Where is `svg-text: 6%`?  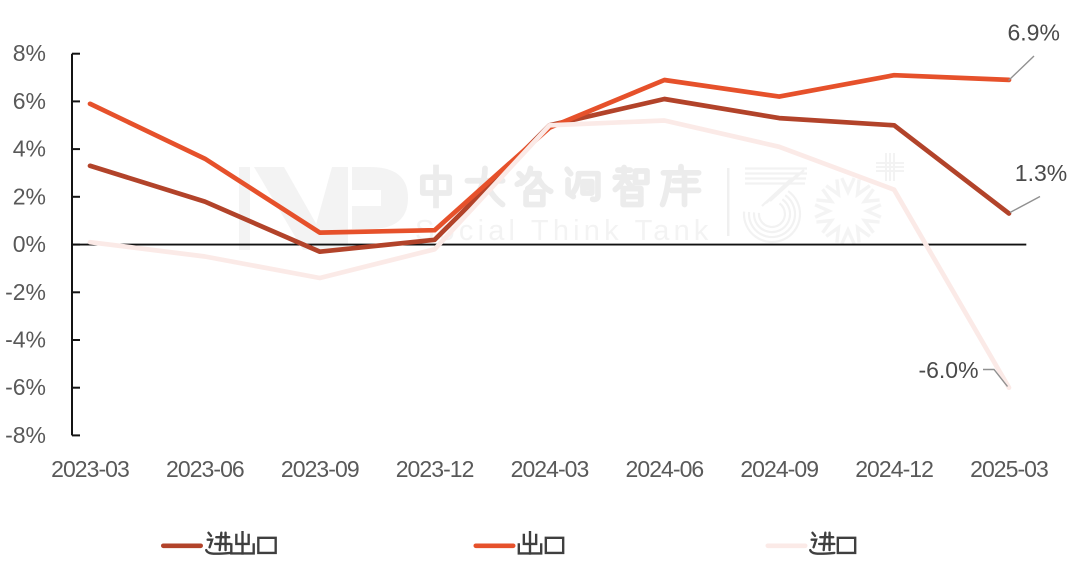 svg-text: 6% is located at coordinates (29, 101).